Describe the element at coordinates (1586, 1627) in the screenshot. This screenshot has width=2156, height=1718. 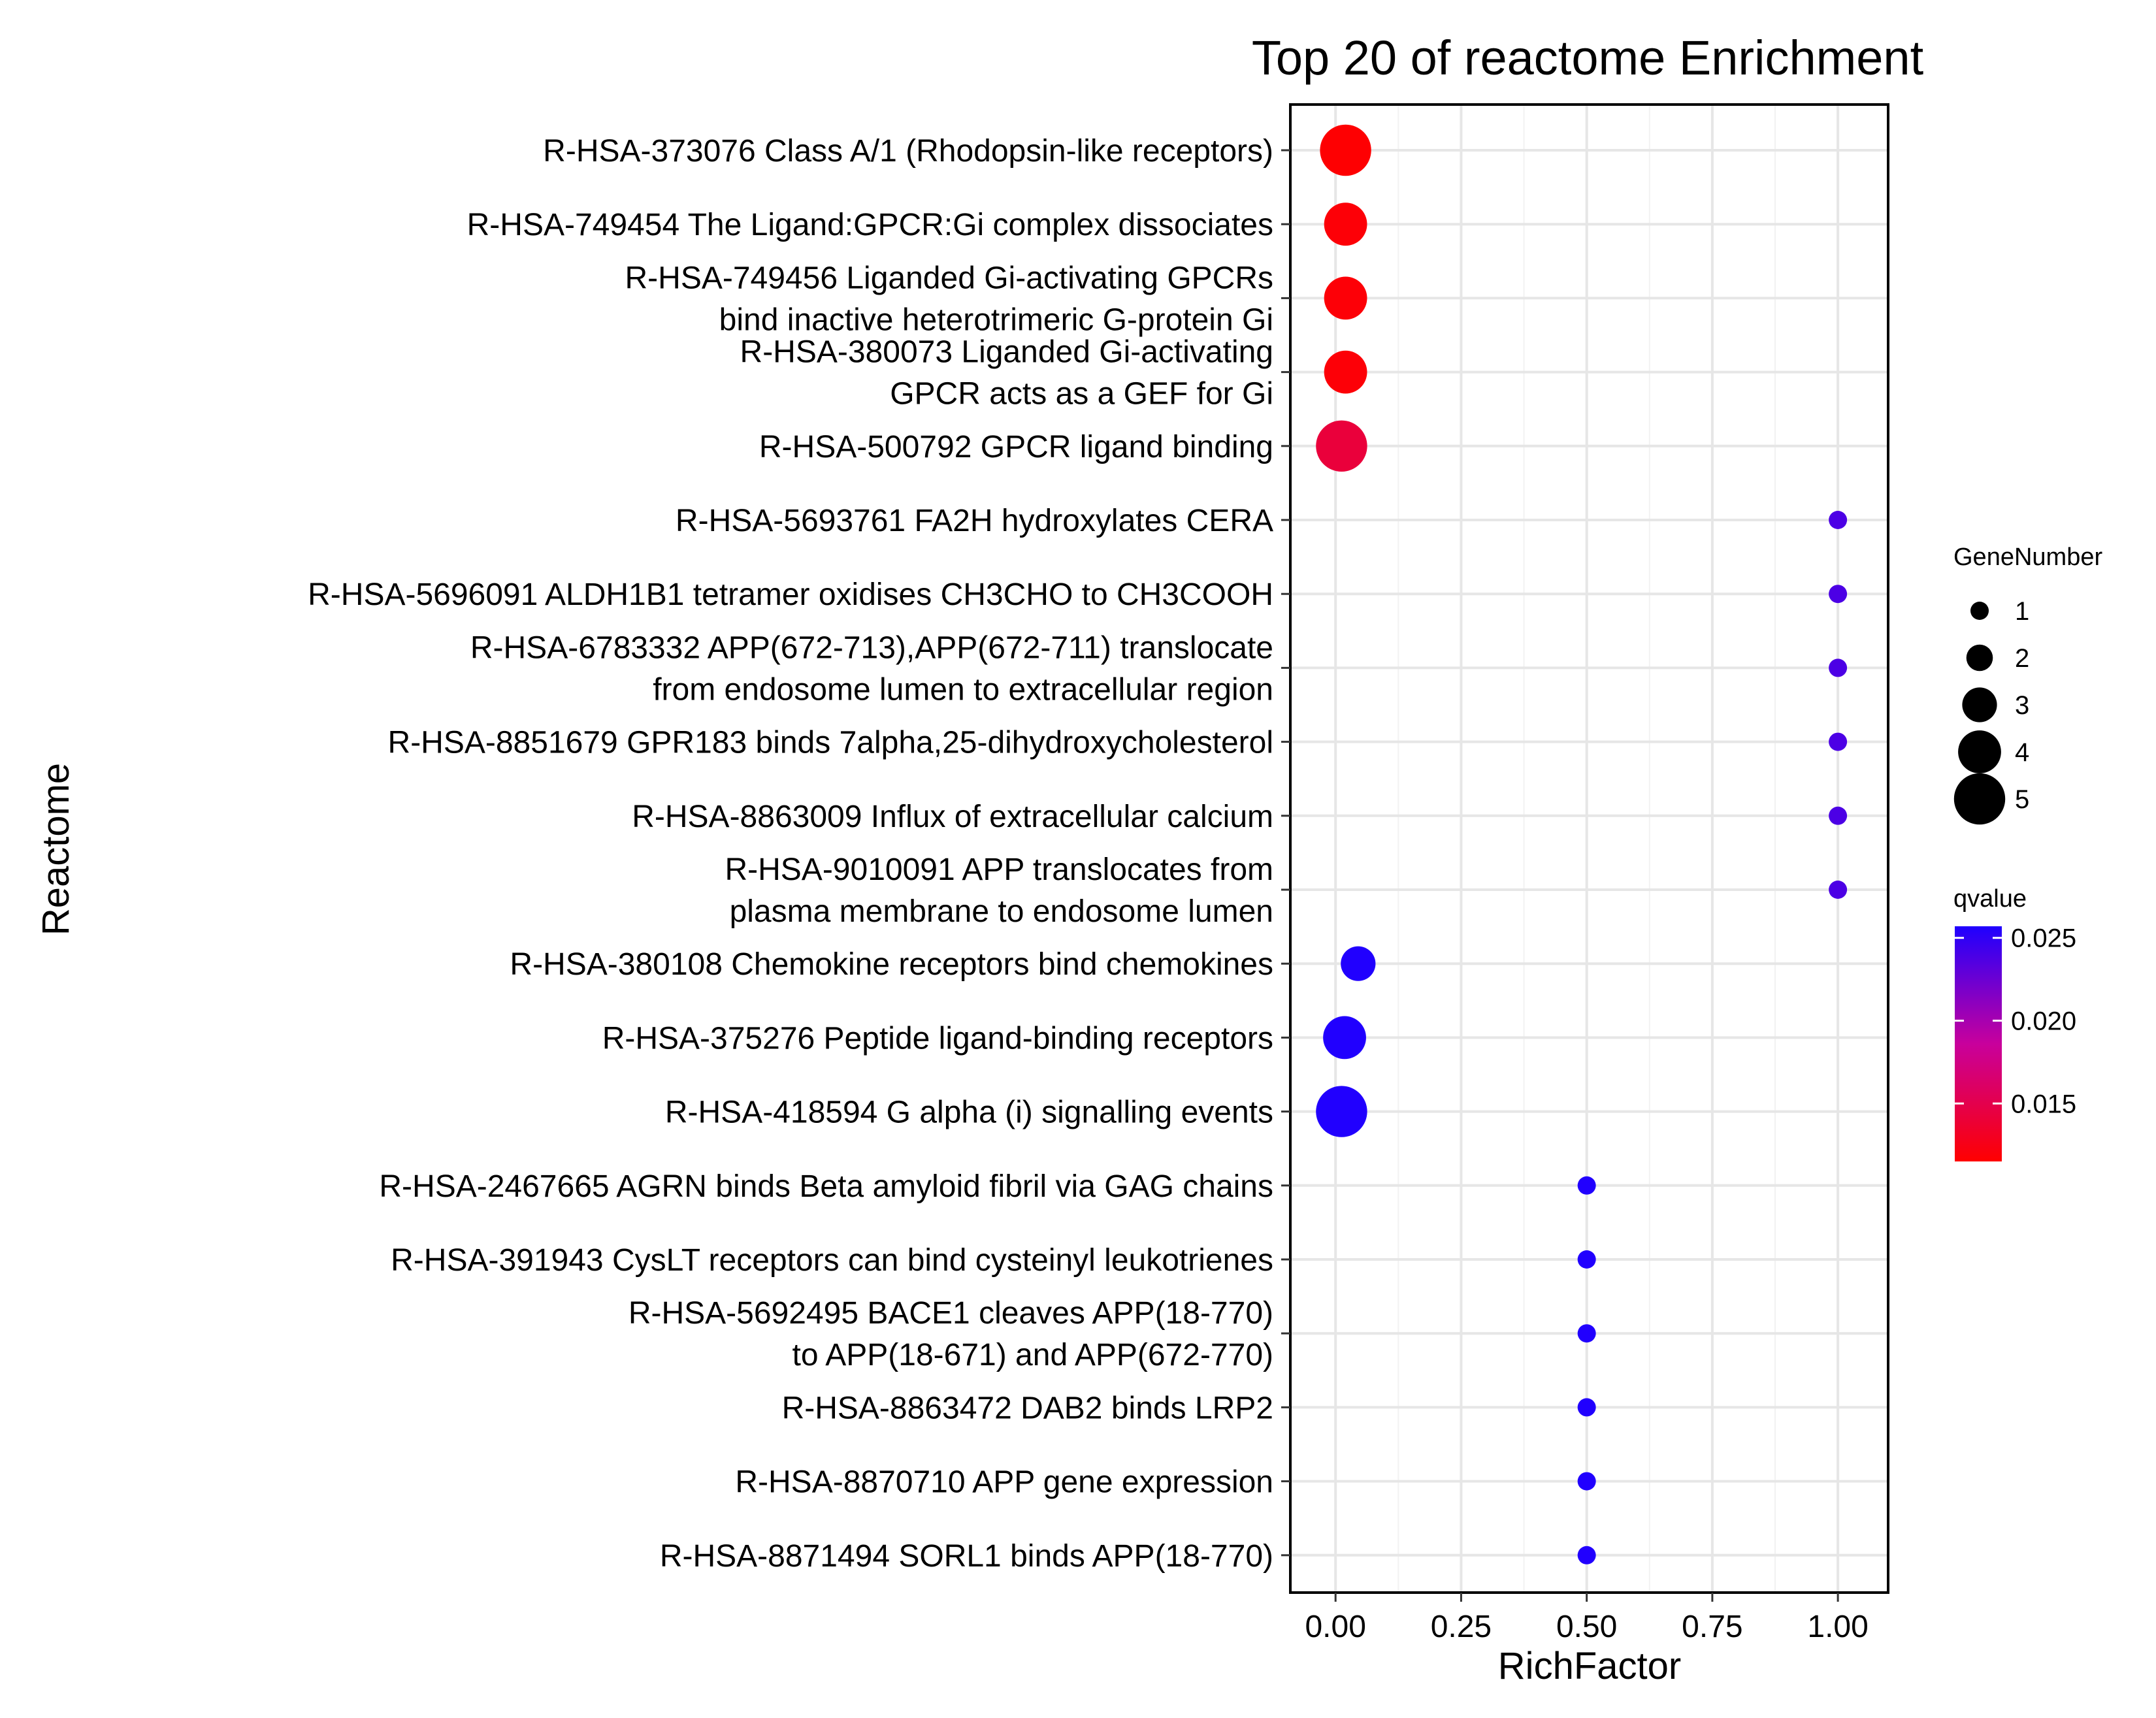
I see `x-tick-label: 0.50` at that location.